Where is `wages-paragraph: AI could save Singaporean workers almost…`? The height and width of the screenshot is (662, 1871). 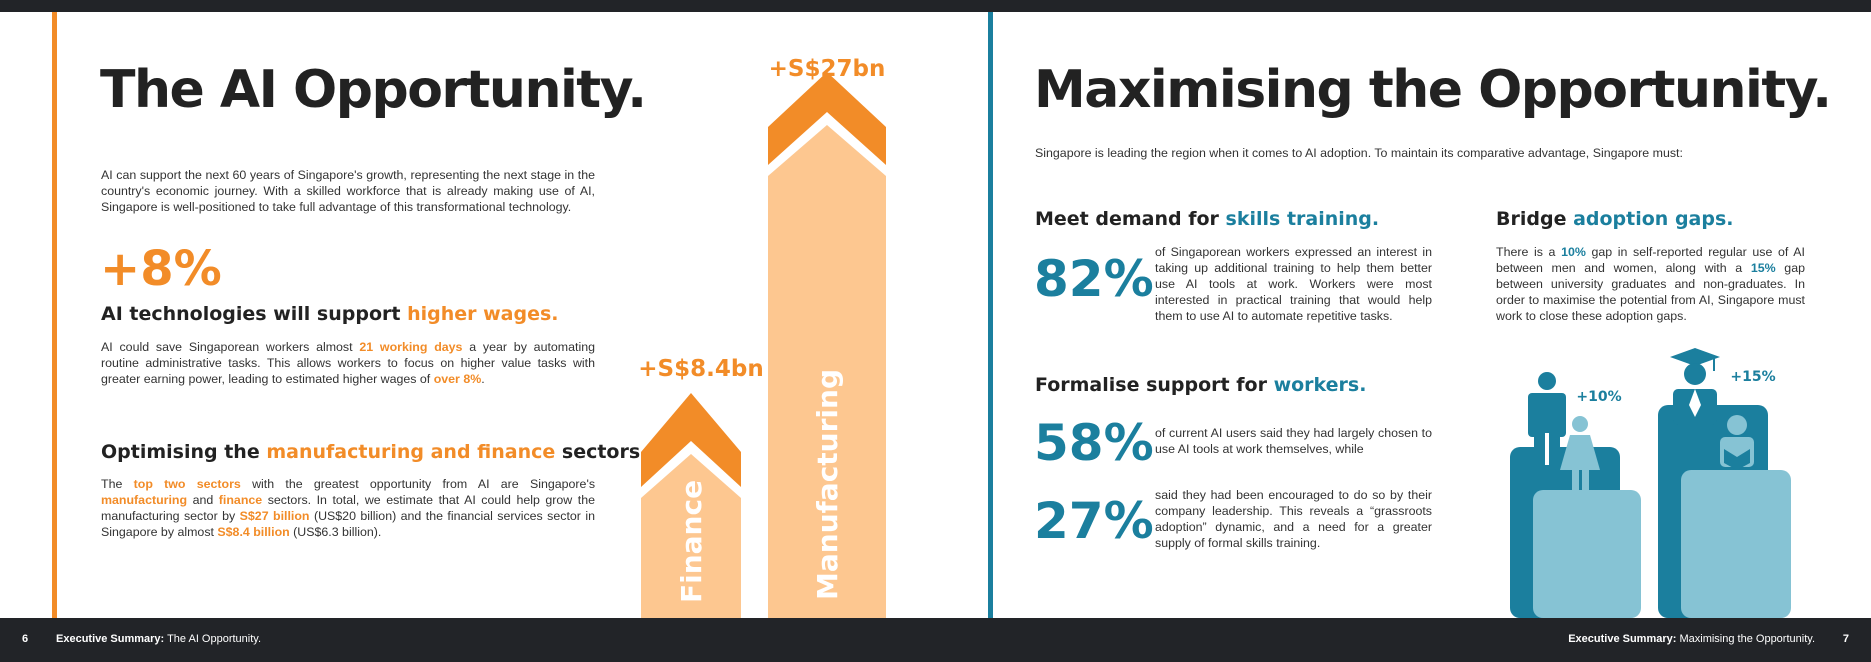
wages-paragraph: AI could save Singaporean workers almost… is located at coordinates (348, 363).